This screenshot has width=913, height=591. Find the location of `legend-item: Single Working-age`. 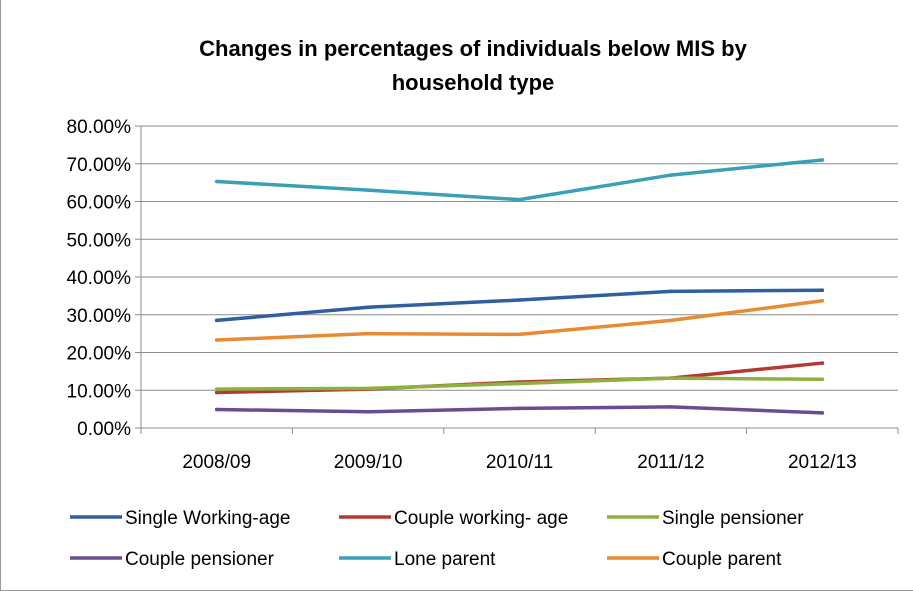

legend-item: Single Working-age is located at coordinates (180, 518).